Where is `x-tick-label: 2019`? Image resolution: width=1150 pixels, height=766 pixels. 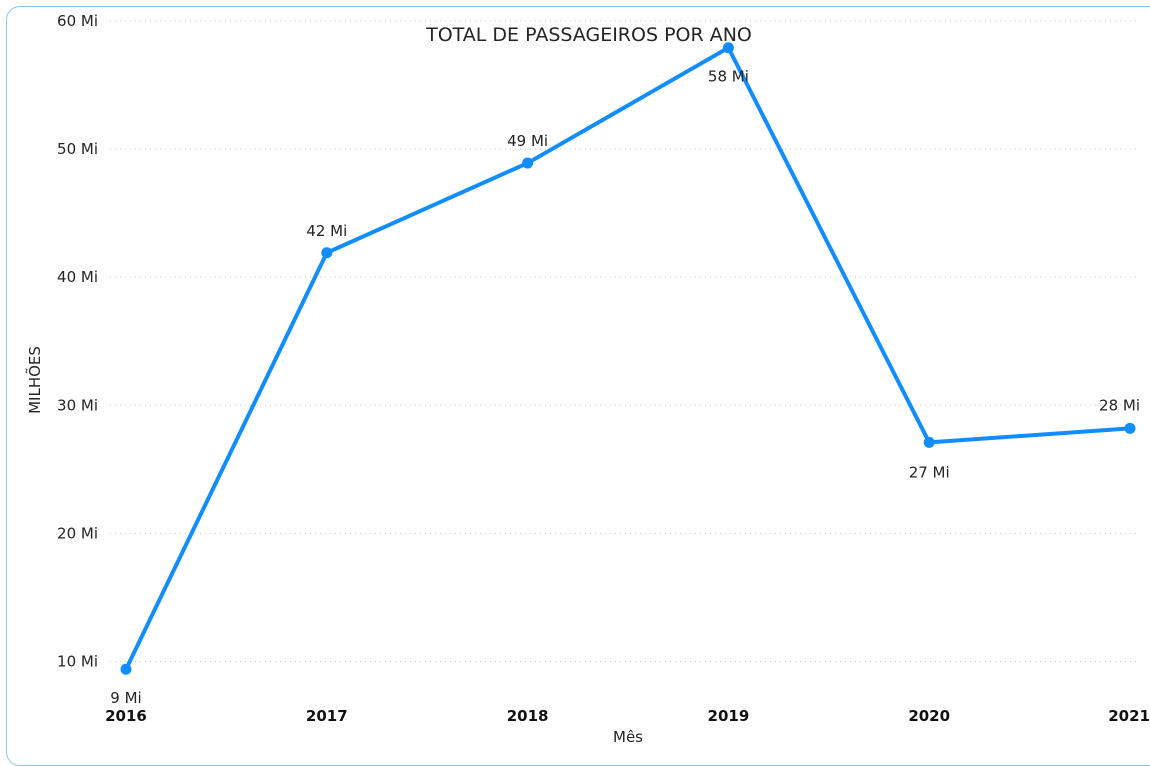
x-tick-label: 2019 is located at coordinates (729, 716).